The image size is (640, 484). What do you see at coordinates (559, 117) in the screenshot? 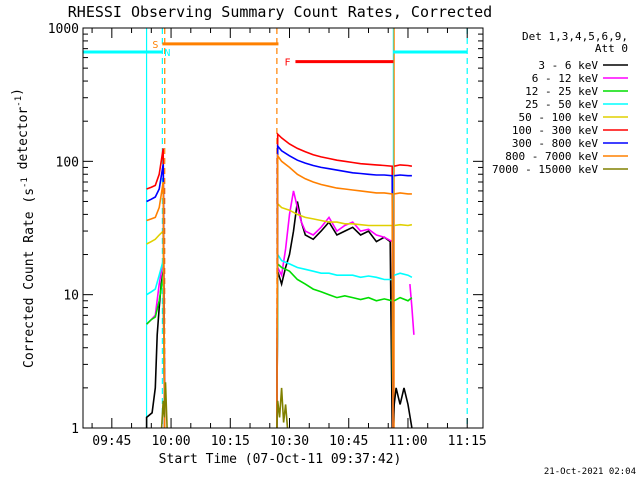
I see `legend-entry-label: 50 - 100 keV` at bounding box center [559, 117].